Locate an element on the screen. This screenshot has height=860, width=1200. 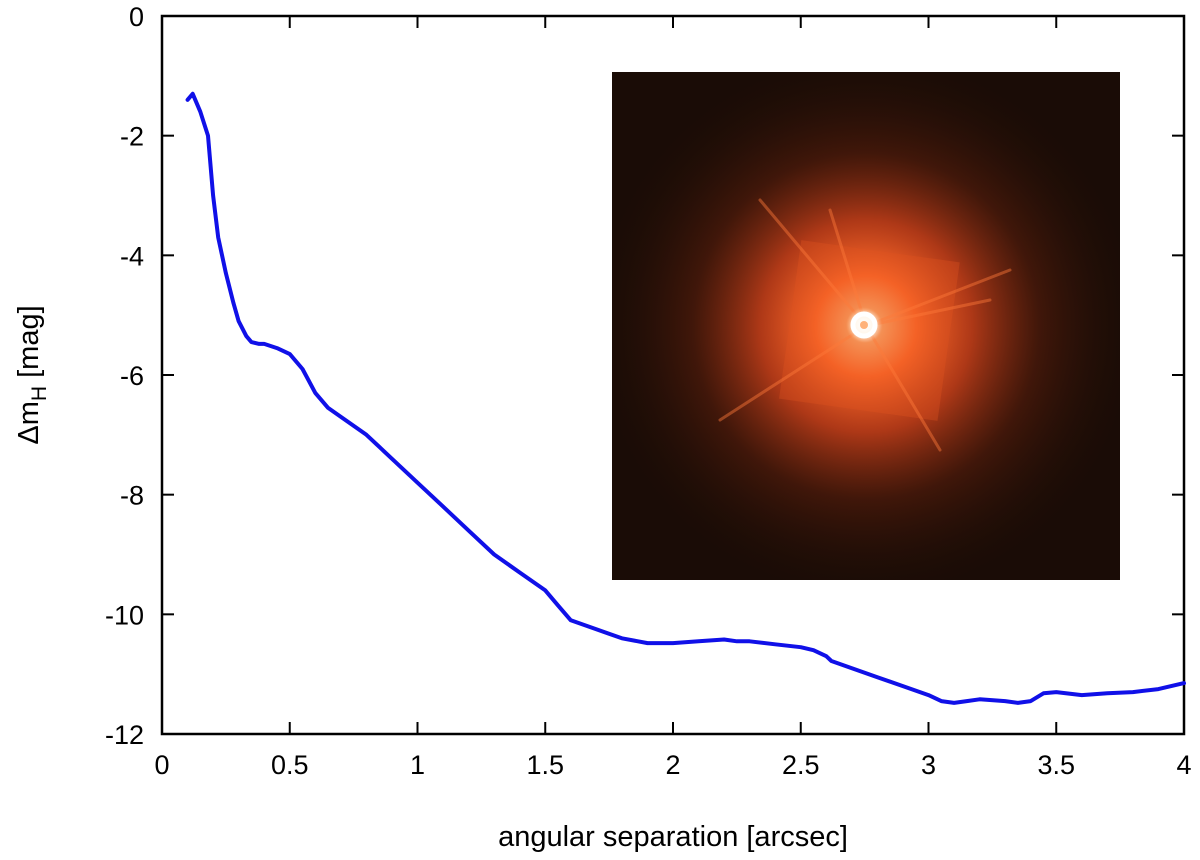
inset-core-ring is located at coordinates (864, 325).